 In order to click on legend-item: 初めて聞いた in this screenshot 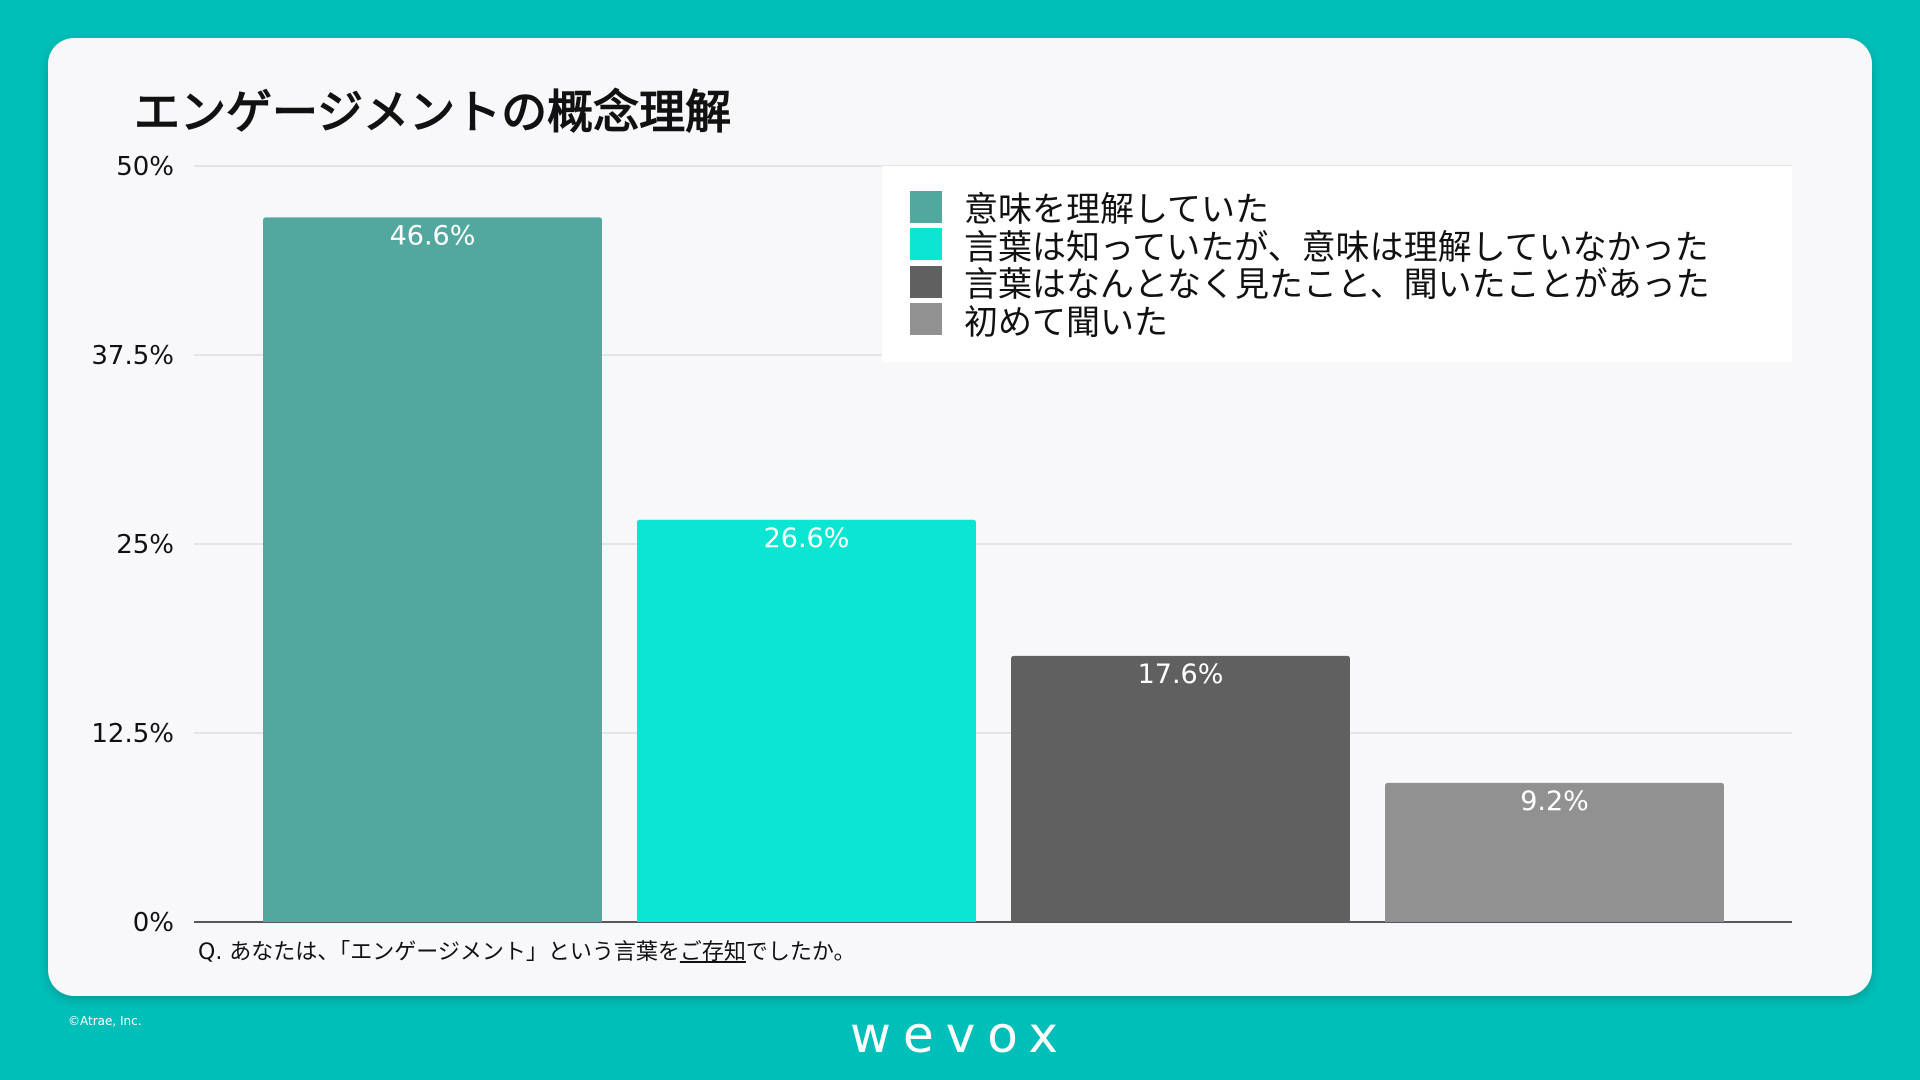, I will do `click(1351, 322)`.